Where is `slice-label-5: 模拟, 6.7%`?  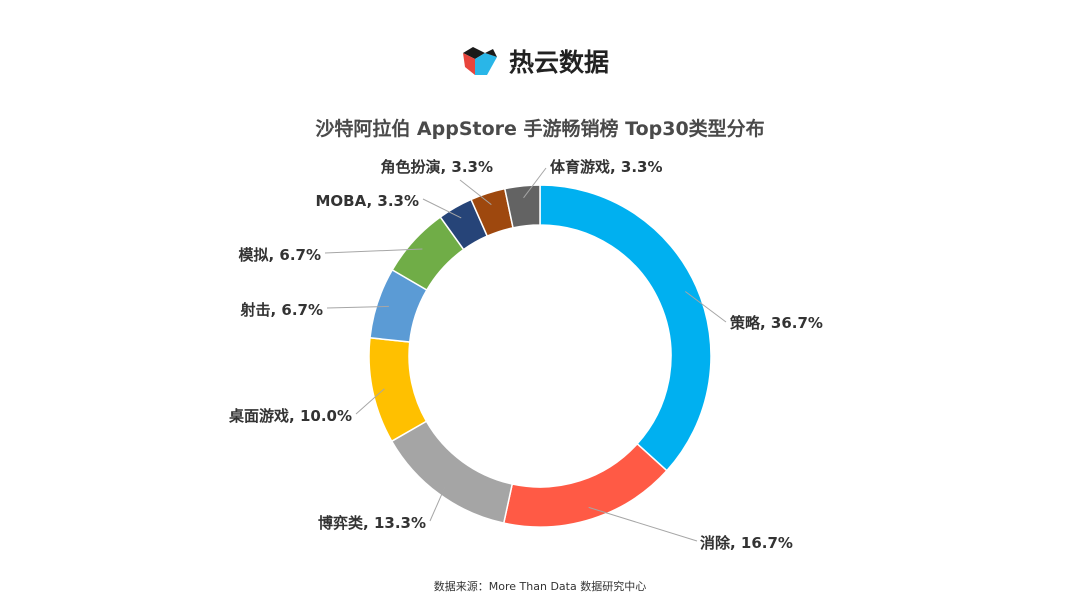 slice-label-5: 模拟, 6.7% is located at coordinates (279, 255).